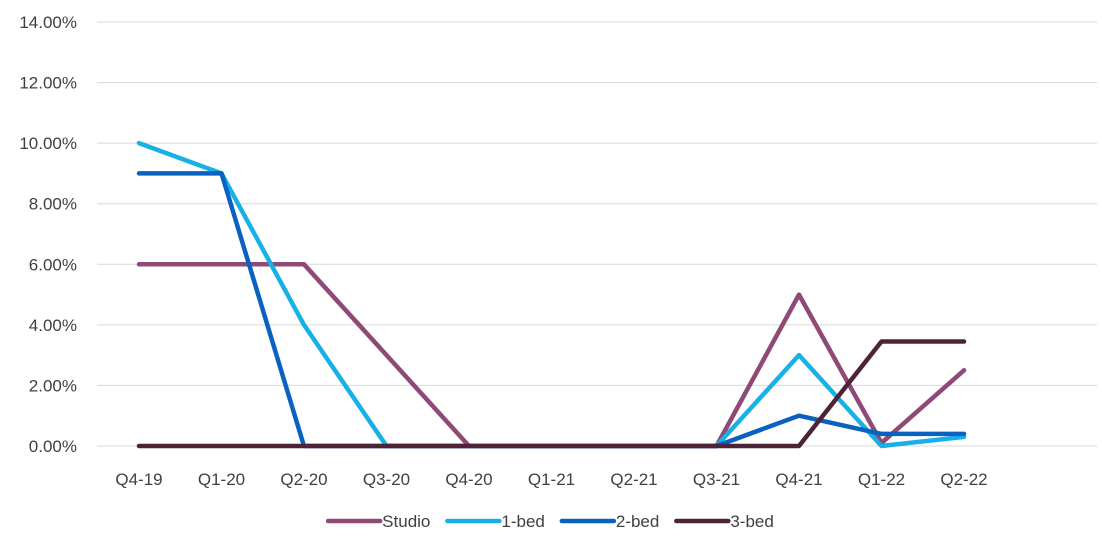 This screenshot has height=542, width=1102. I want to click on x-tick-label: Q3-21, so click(716, 479).